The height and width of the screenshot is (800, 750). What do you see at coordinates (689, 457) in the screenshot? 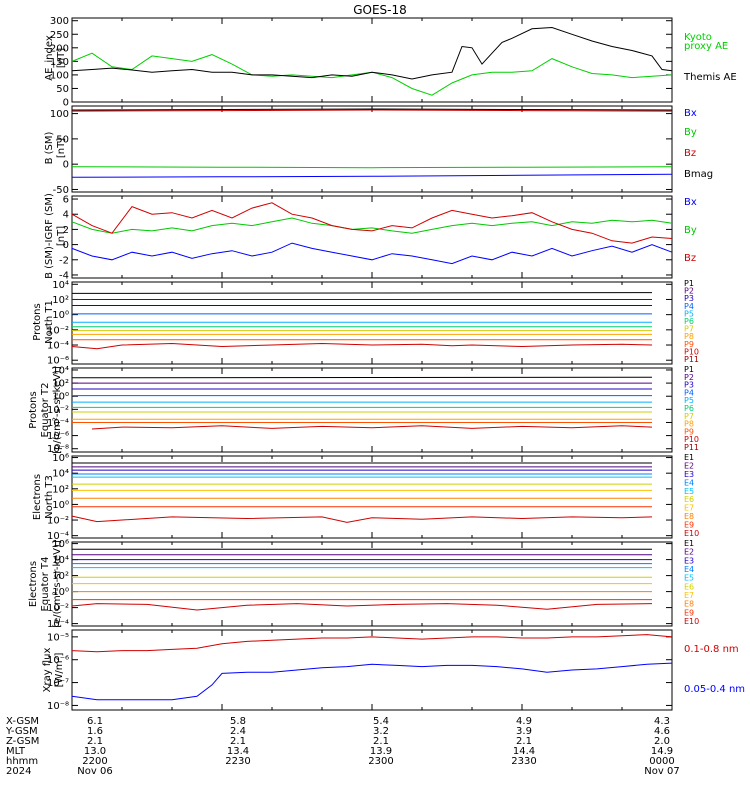
I see `legend-entry: E1` at bounding box center [689, 457].